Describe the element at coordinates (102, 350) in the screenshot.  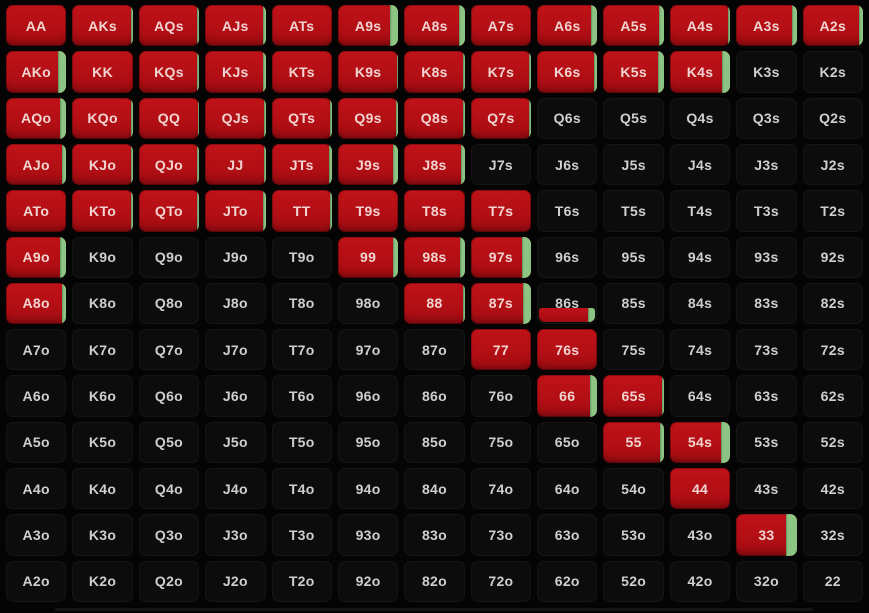
I see `hand-cell-K7o: K7o` at that location.